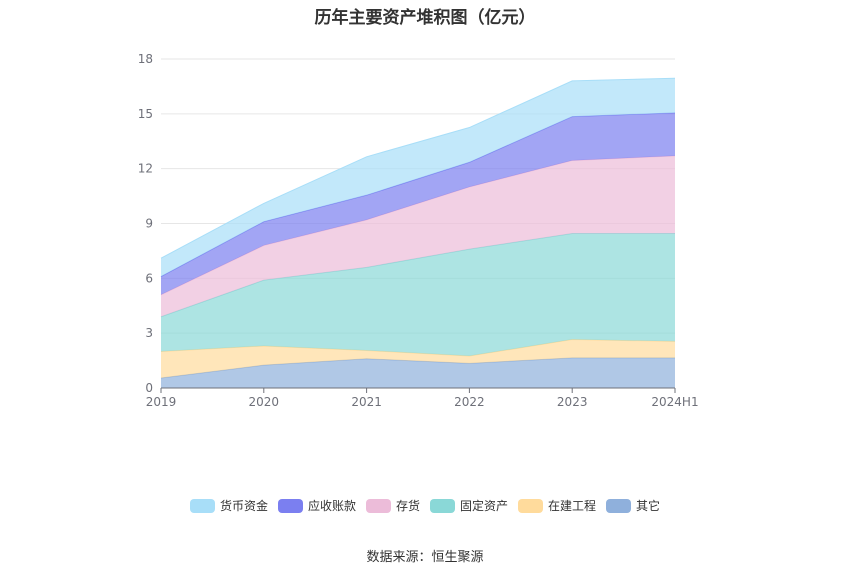  Describe the element at coordinates (145, 169) in the screenshot. I see `y-tick-label: 12` at that location.